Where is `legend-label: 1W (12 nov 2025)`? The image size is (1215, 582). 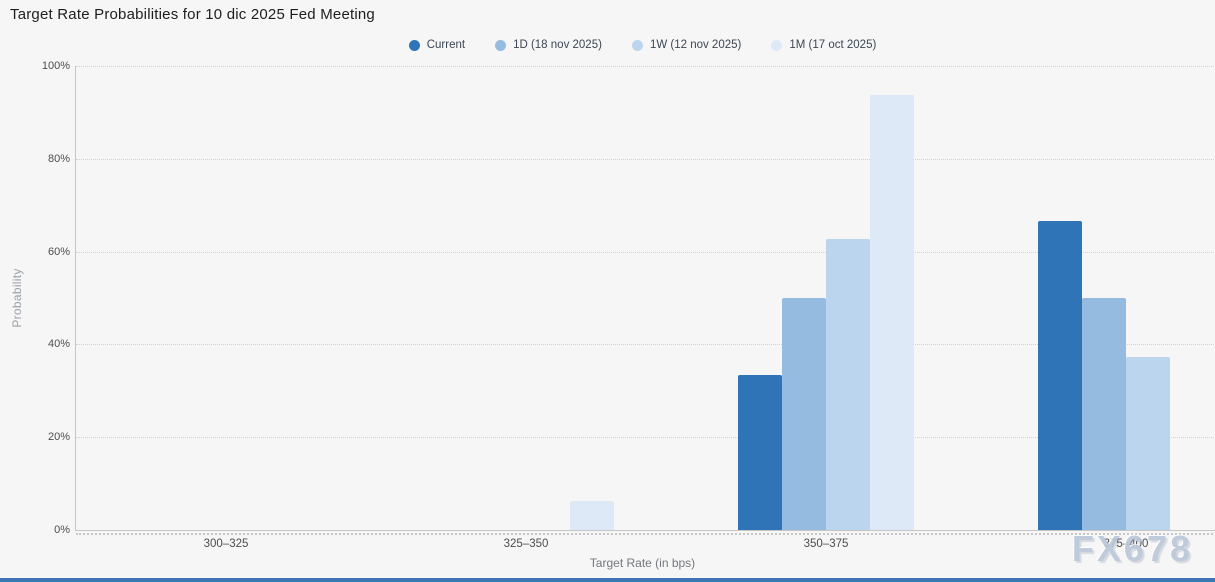
legend-label: 1W (12 nov 2025) is located at coordinates (695, 45).